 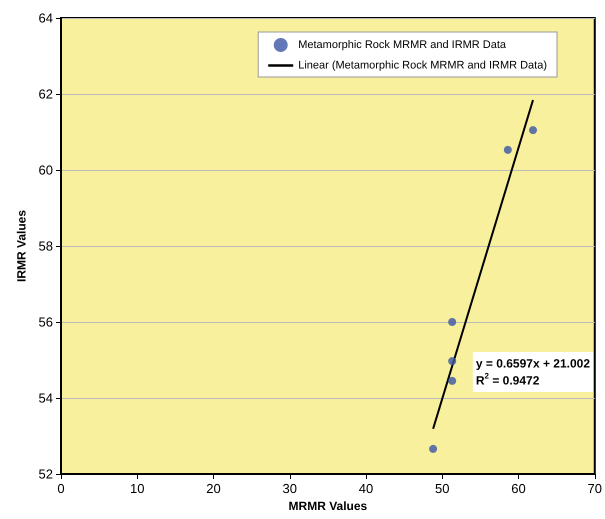 I want to click on x-tick-label: 20, so click(x=213, y=488).